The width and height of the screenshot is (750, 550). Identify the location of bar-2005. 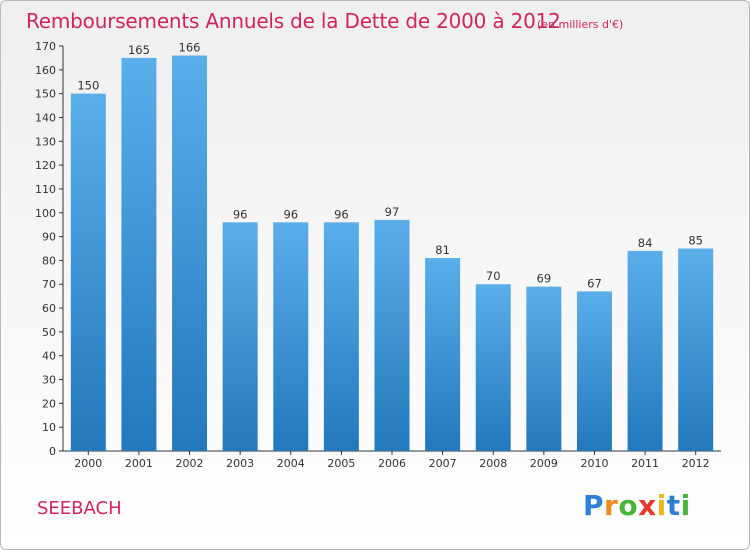
(341, 336).